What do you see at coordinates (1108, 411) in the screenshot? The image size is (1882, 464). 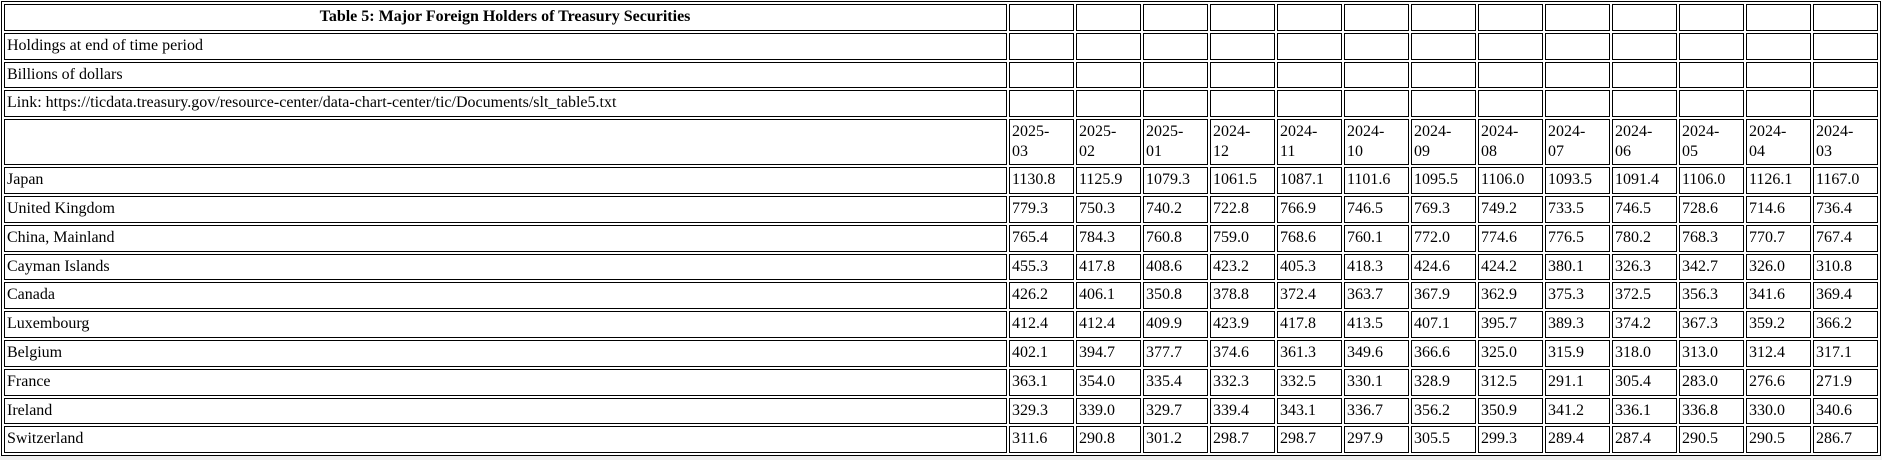 I see `value-cell: 339.0` at bounding box center [1108, 411].